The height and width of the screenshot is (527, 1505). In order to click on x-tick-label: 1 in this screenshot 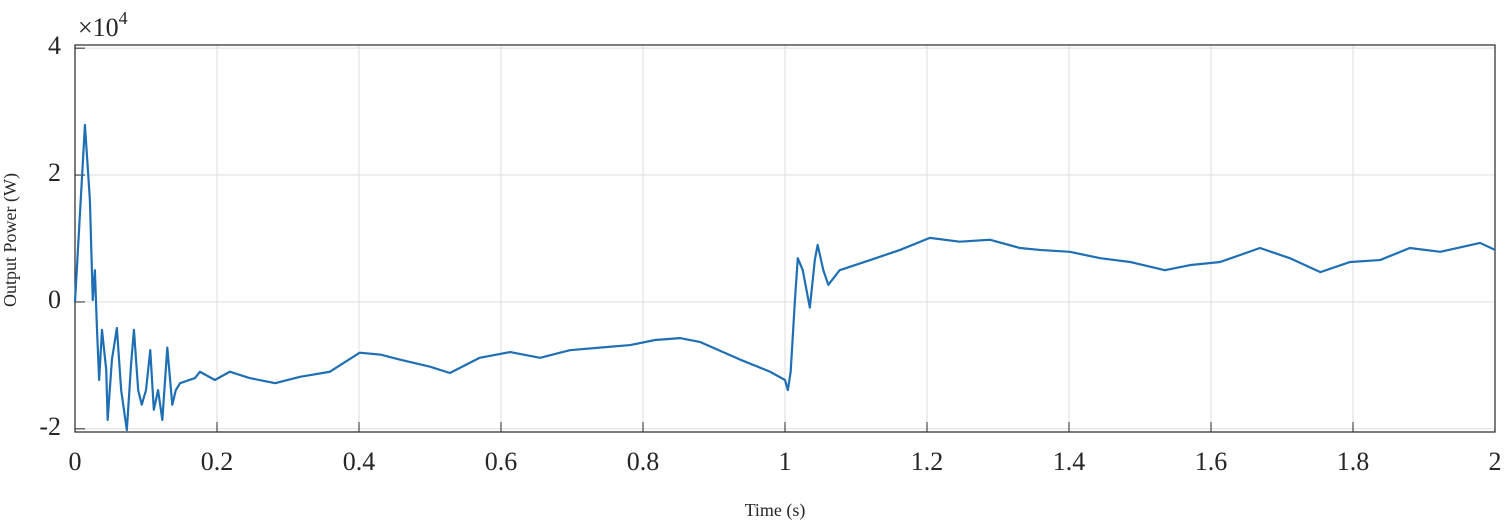, I will do `click(785, 461)`.